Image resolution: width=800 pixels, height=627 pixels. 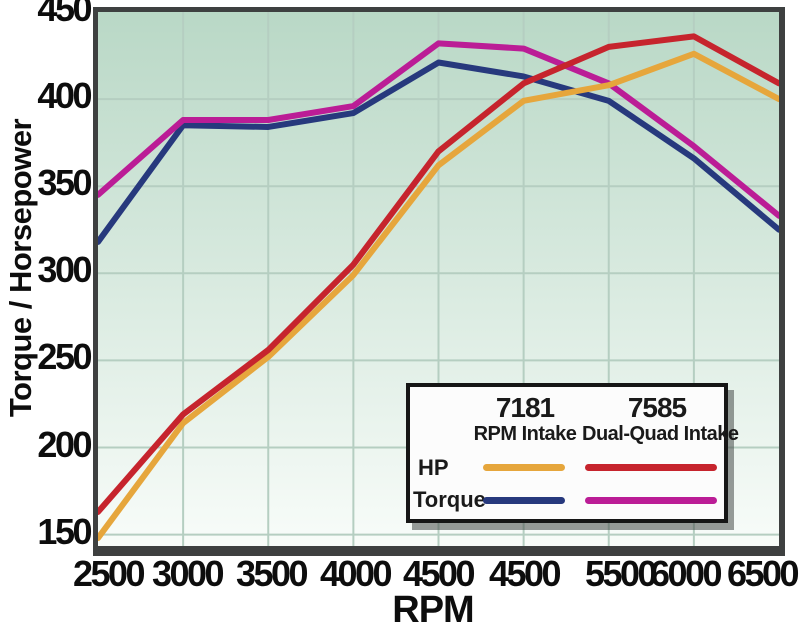 I want to click on legend-col2-number: 7585, so click(x=657, y=407).